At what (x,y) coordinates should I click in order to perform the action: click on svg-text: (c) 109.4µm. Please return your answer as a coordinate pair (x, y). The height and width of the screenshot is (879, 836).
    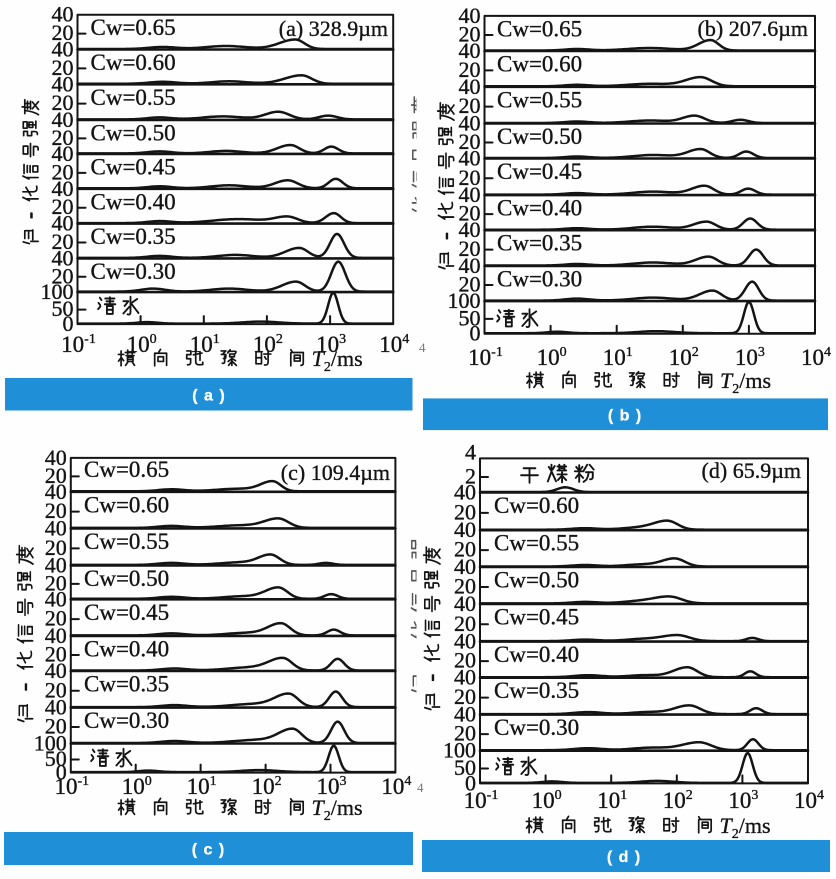
    Looking at the image, I should click on (335, 472).